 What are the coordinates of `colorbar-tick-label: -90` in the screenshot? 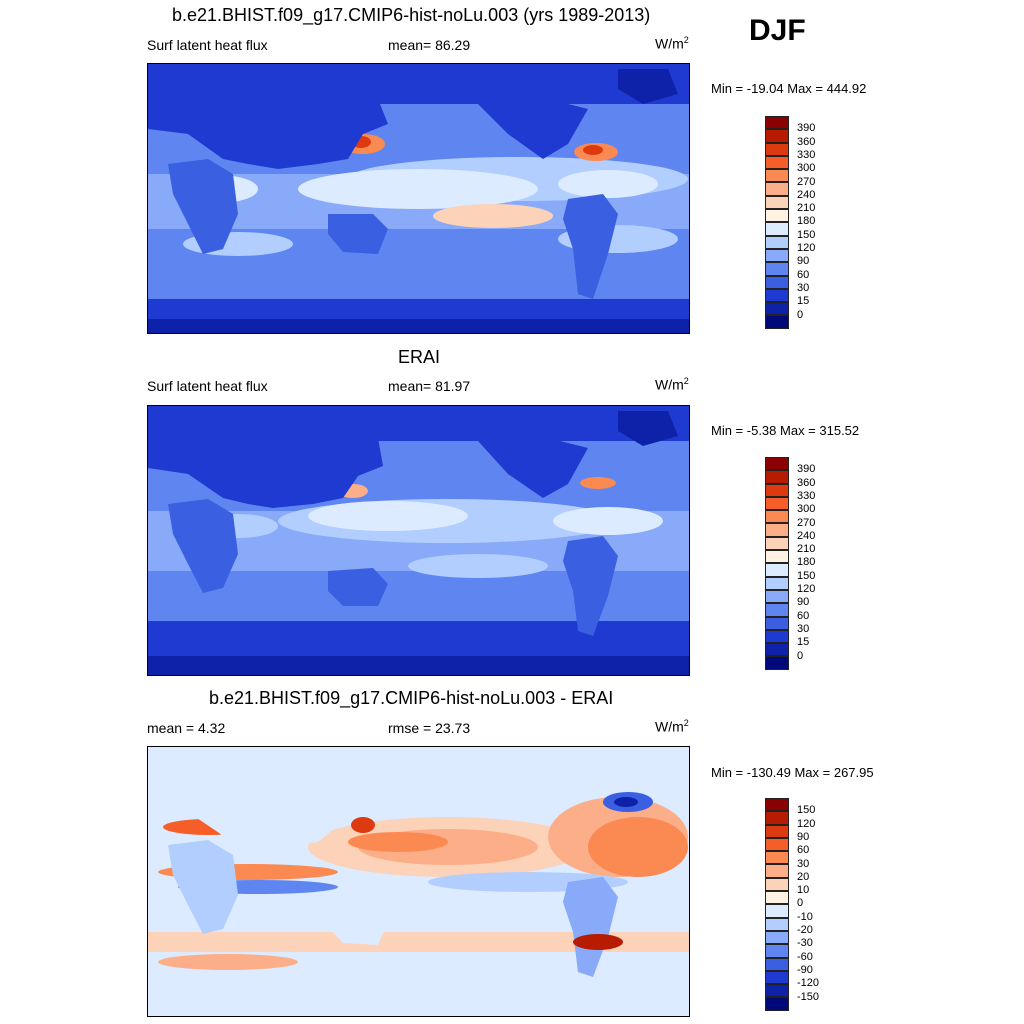 It's located at (805, 969).